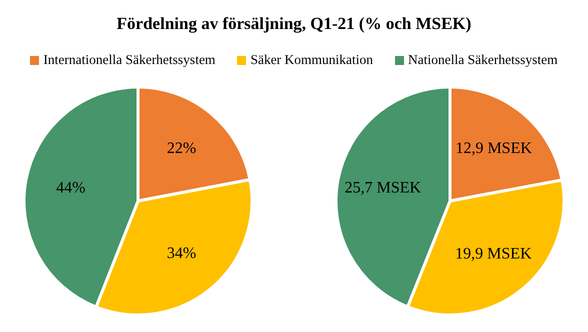 The image size is (588, 332). Describe the element at coordinates (129, 60) in the screenshot. I see `legend-label: Internationella Säkerhetssystem` at that location.